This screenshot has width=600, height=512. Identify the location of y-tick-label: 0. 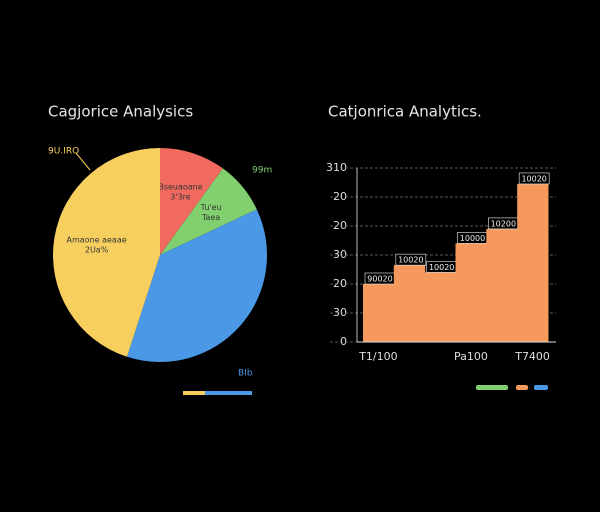
(343, 341).